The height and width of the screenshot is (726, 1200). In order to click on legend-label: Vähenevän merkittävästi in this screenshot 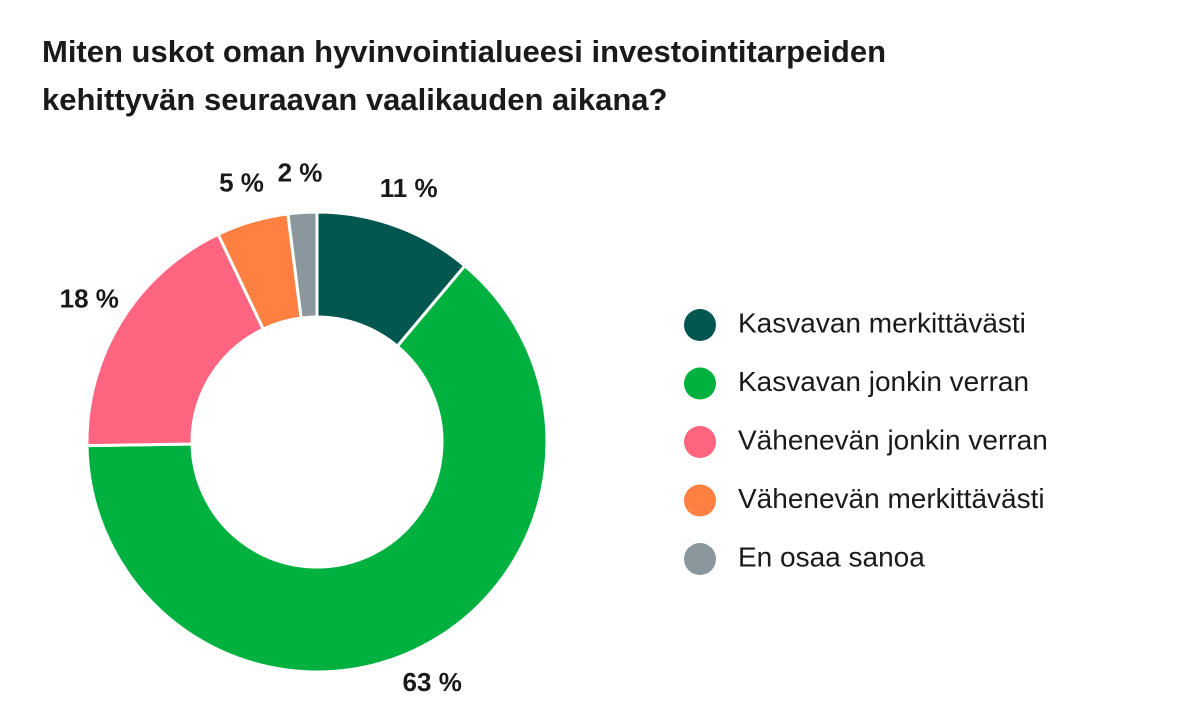, I will do `click(891, 498)`.